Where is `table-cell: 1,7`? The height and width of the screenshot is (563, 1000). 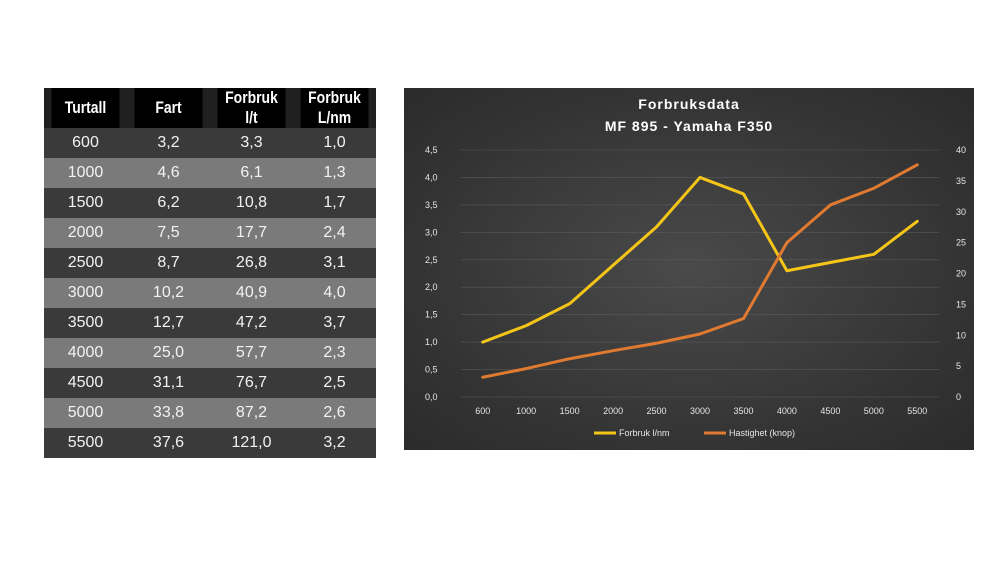
table-cell: 1,7 is located at coordinates (334, 203).